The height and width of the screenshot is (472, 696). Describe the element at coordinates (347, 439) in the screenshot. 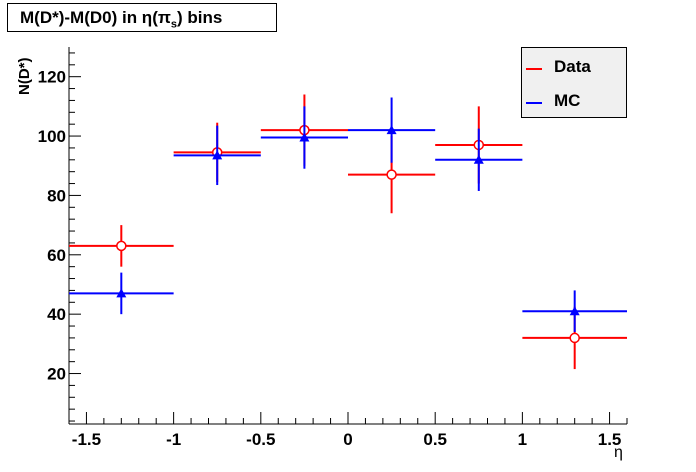

I see `x-tick-label: 0` at that location.